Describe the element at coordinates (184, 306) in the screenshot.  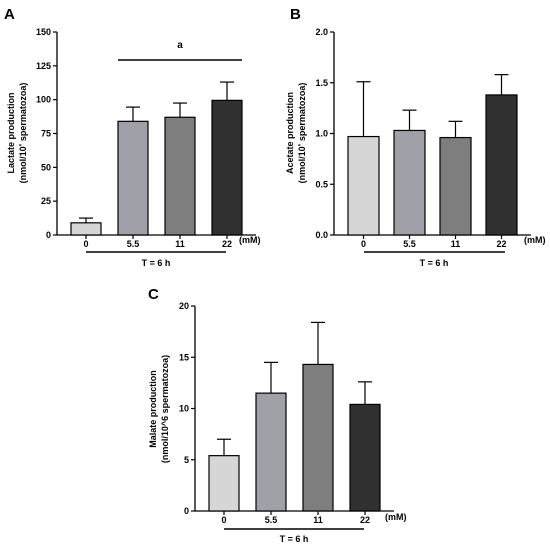
I see `y-tick-label: 20` at that location.